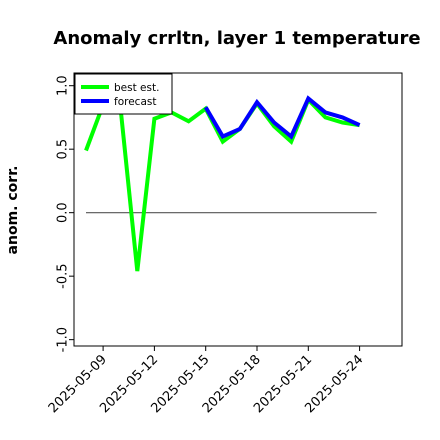  Describe the element at coordinates (63, 149) in the screenshot. I see `y-tick-label: 0.5` at that location.